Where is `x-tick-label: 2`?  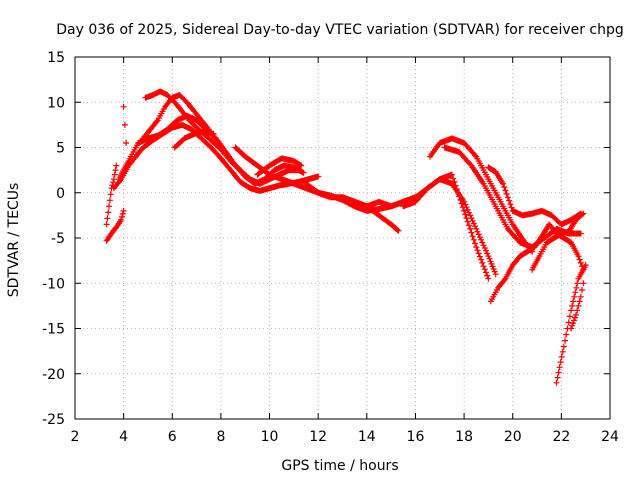 x-tick-label: 2 is located at coordinates (75, 437).